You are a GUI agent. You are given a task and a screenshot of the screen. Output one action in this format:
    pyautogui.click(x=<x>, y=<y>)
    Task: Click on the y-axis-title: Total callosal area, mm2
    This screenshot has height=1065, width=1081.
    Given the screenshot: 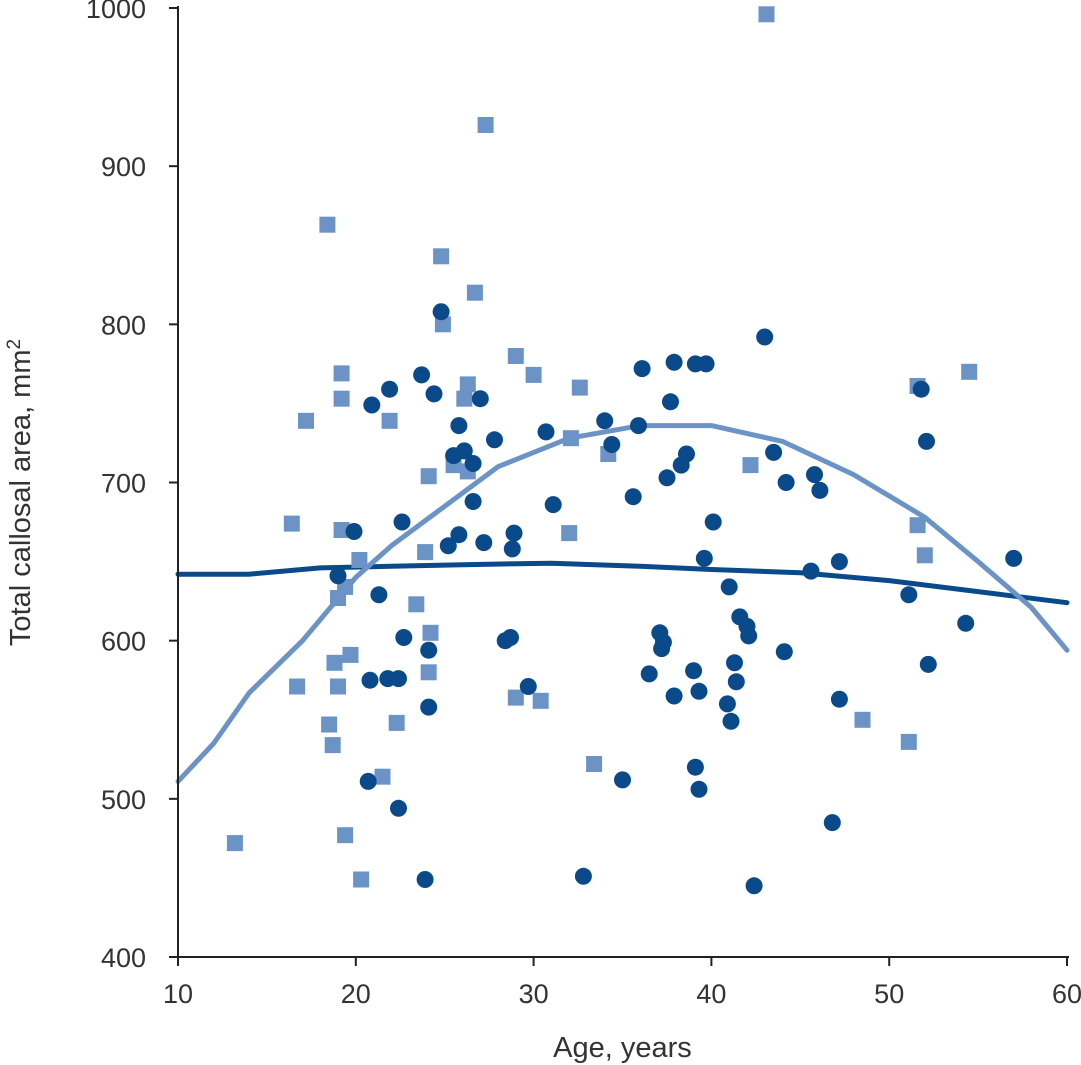 What is the action you would take?
    pyautogui.click(x=21, y=492)
    